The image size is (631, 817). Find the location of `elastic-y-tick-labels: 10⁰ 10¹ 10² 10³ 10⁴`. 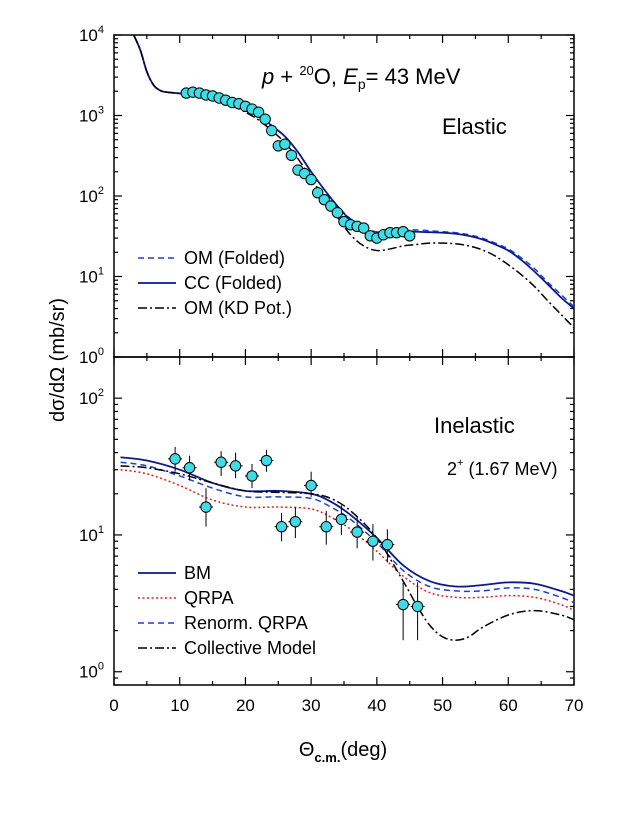

elastic-y-tick-labels: 10⁰ 10¹ 10² 10³ 10⁴ is located at coordinates (91, 195).